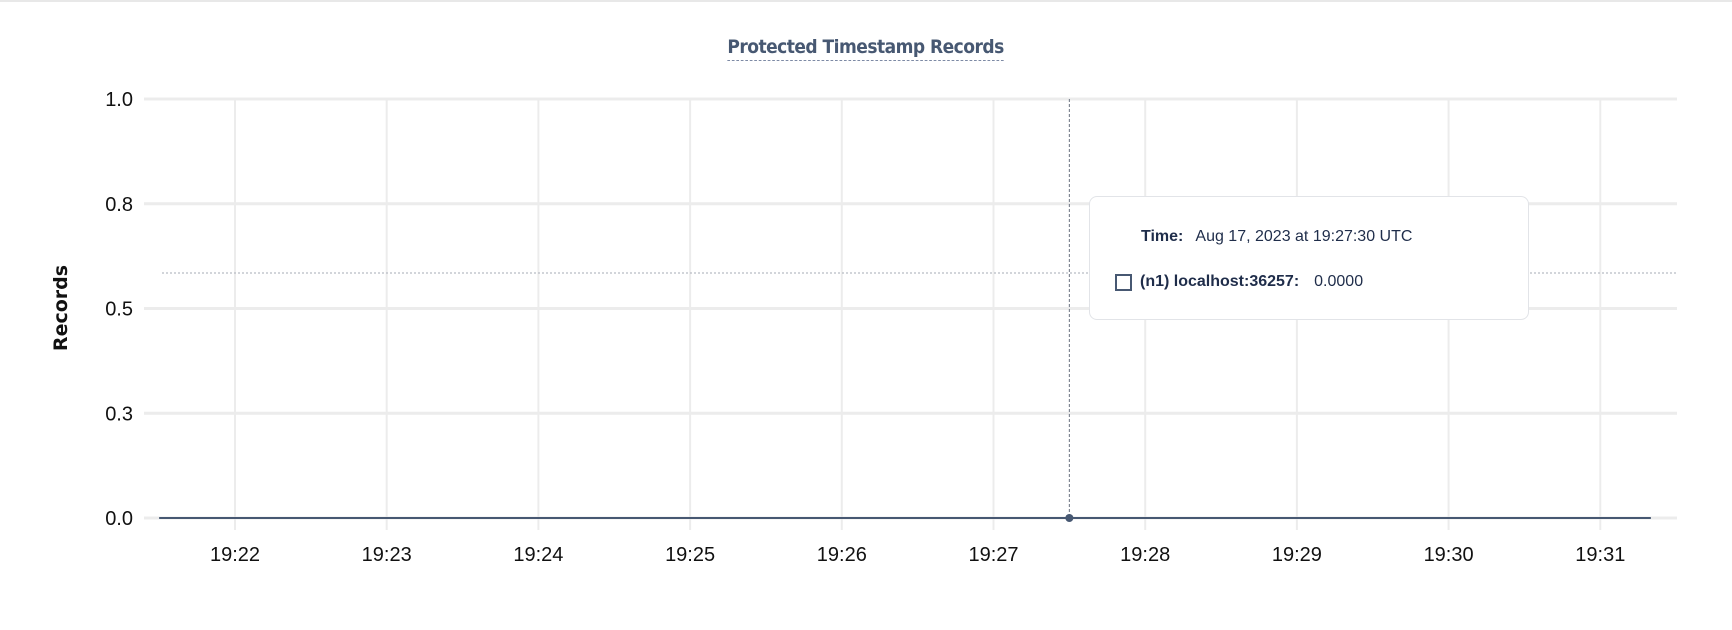 This screenshot has width=1732, height=630. I want to click on tooltip-series-row: (n1) localhost:36257: 0.0000, so click(1239, 282).